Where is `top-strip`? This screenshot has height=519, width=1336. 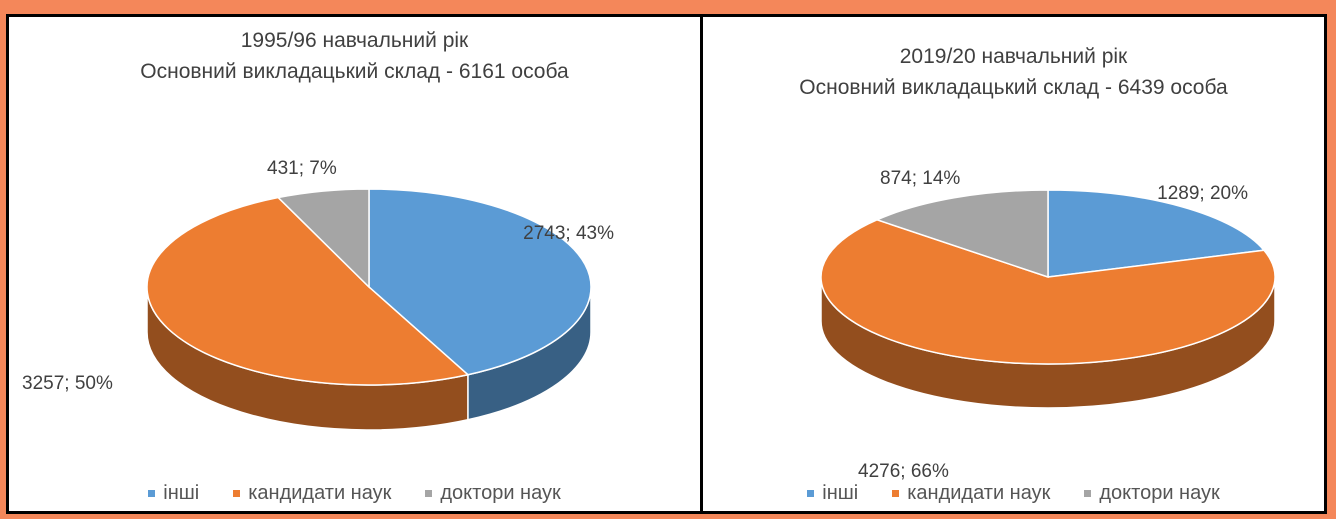 top-strip is located at coordinates (668, 7).